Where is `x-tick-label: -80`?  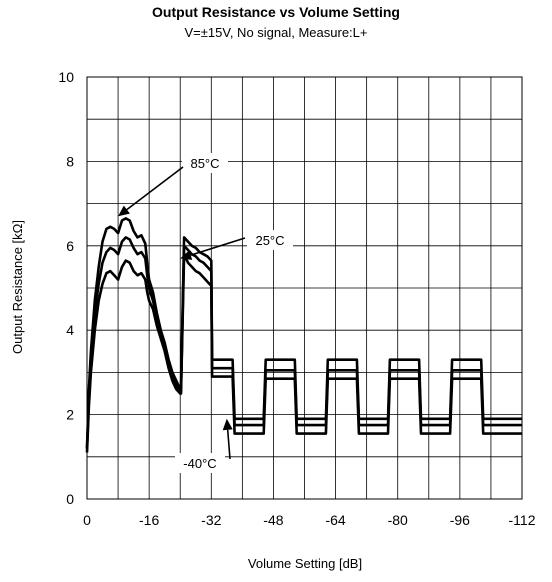 x-tick-label: -80 is located at coordinates (398, 520).